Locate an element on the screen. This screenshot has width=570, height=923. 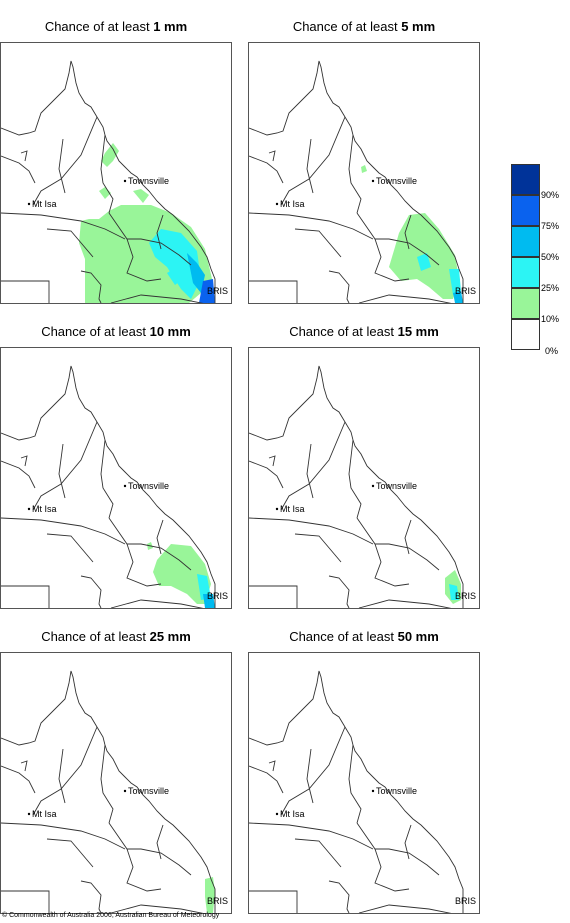
legend-label-50: 50% is located at coordinates (550, 257).